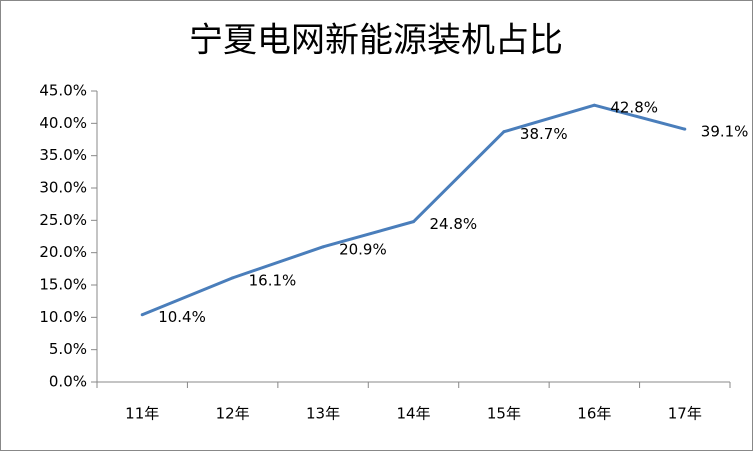  What do you see at coordinates (68, 382) in the screenshot?
I see `y-tick-label: 0.0%` at bounding box center [68, 382].